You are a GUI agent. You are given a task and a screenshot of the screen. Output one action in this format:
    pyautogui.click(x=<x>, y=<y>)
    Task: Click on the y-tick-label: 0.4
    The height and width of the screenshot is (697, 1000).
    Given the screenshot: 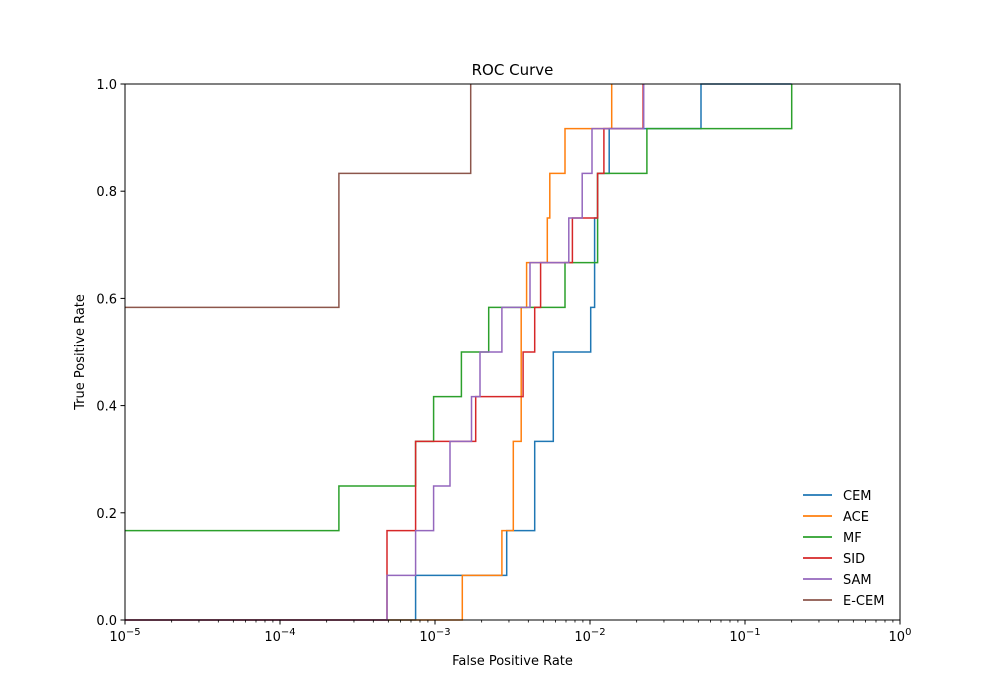 What is the action you would take?
    pyautogui.click(x=106, y=407)
    